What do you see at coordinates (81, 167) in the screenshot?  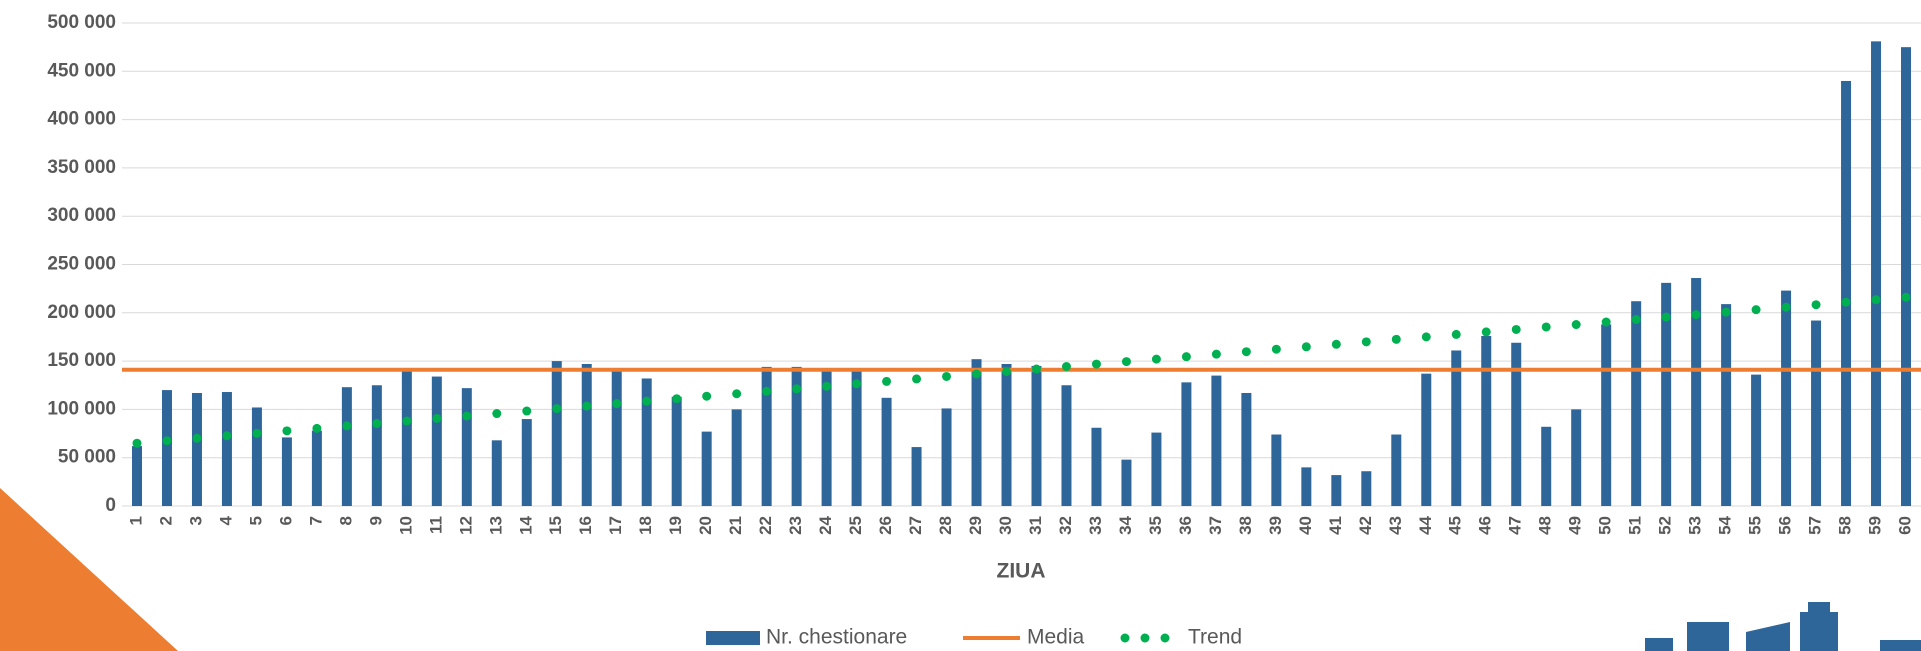 I see `y-tick-label: 350 000` at bounding box center [81, 167].